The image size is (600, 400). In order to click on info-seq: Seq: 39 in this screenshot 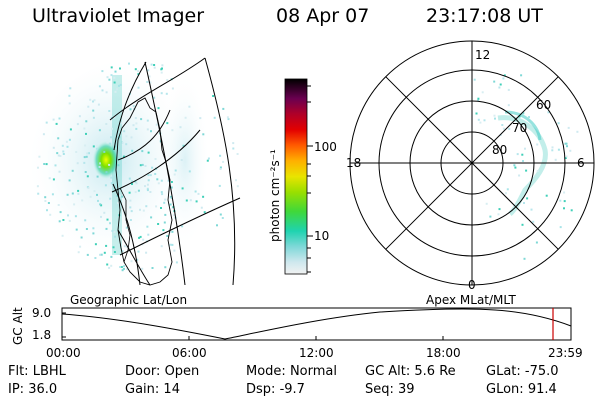, I will do `click(390, 389)`.